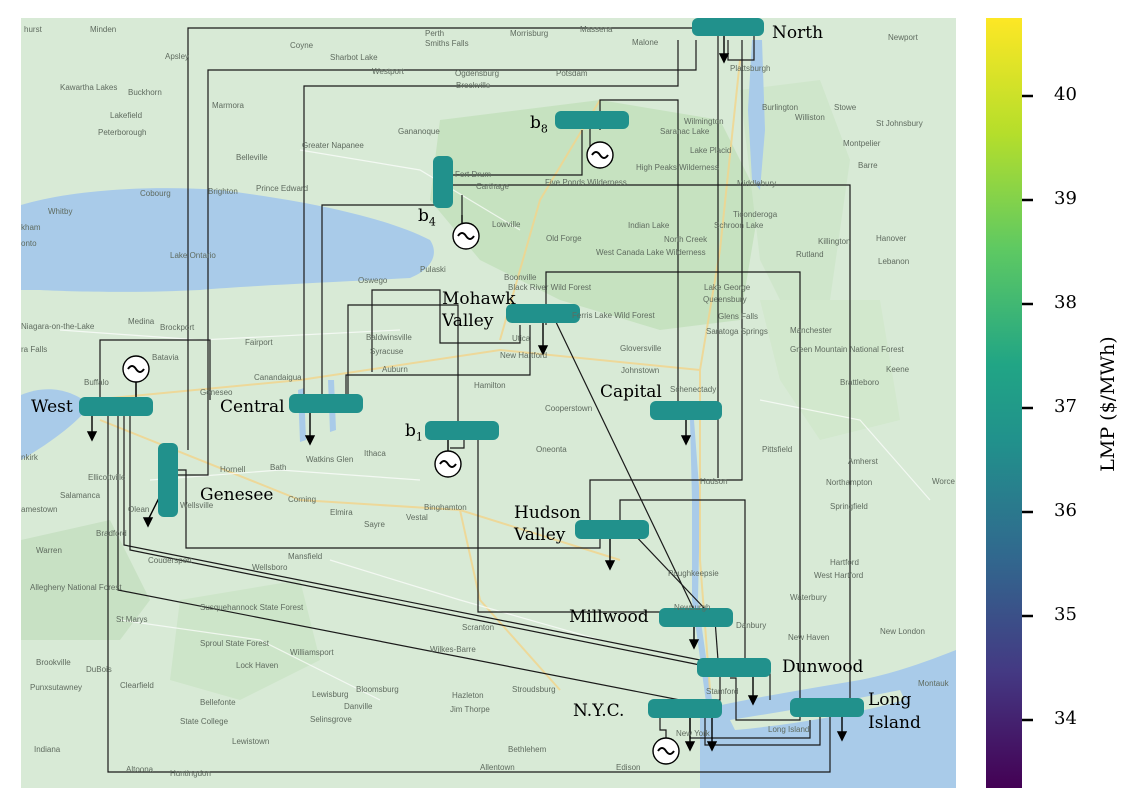  Describe the element at coordinates (373, 280) in the screenshot. I see `map-label-oswego: Oswego` at that location.